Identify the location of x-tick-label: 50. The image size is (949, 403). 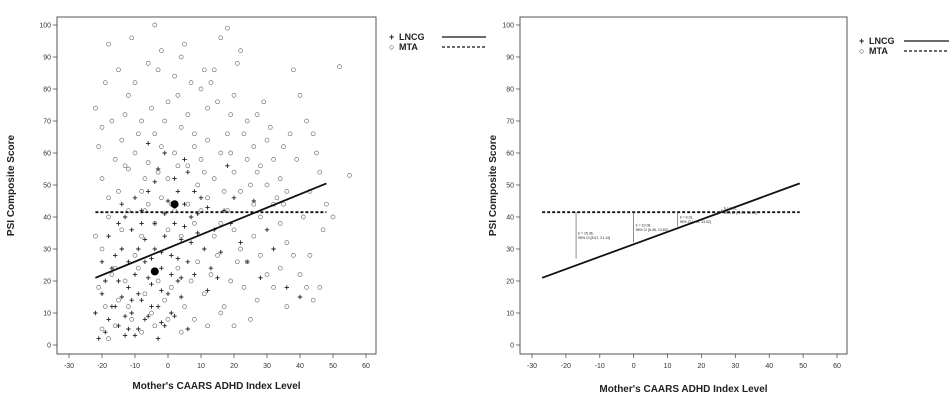
(333, 366).